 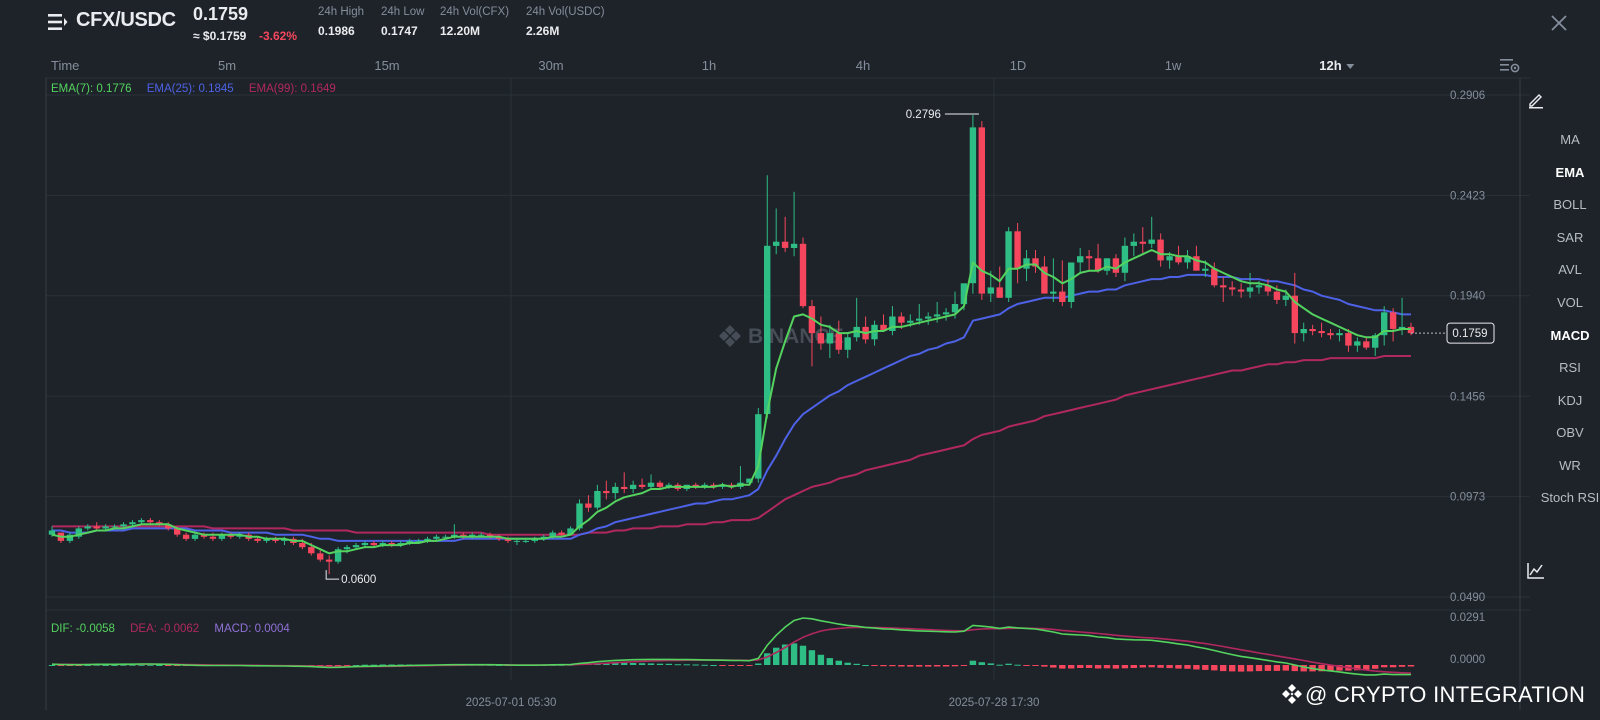 I want to click on indicator-macd: MACD, so click(x=1570, y=335).